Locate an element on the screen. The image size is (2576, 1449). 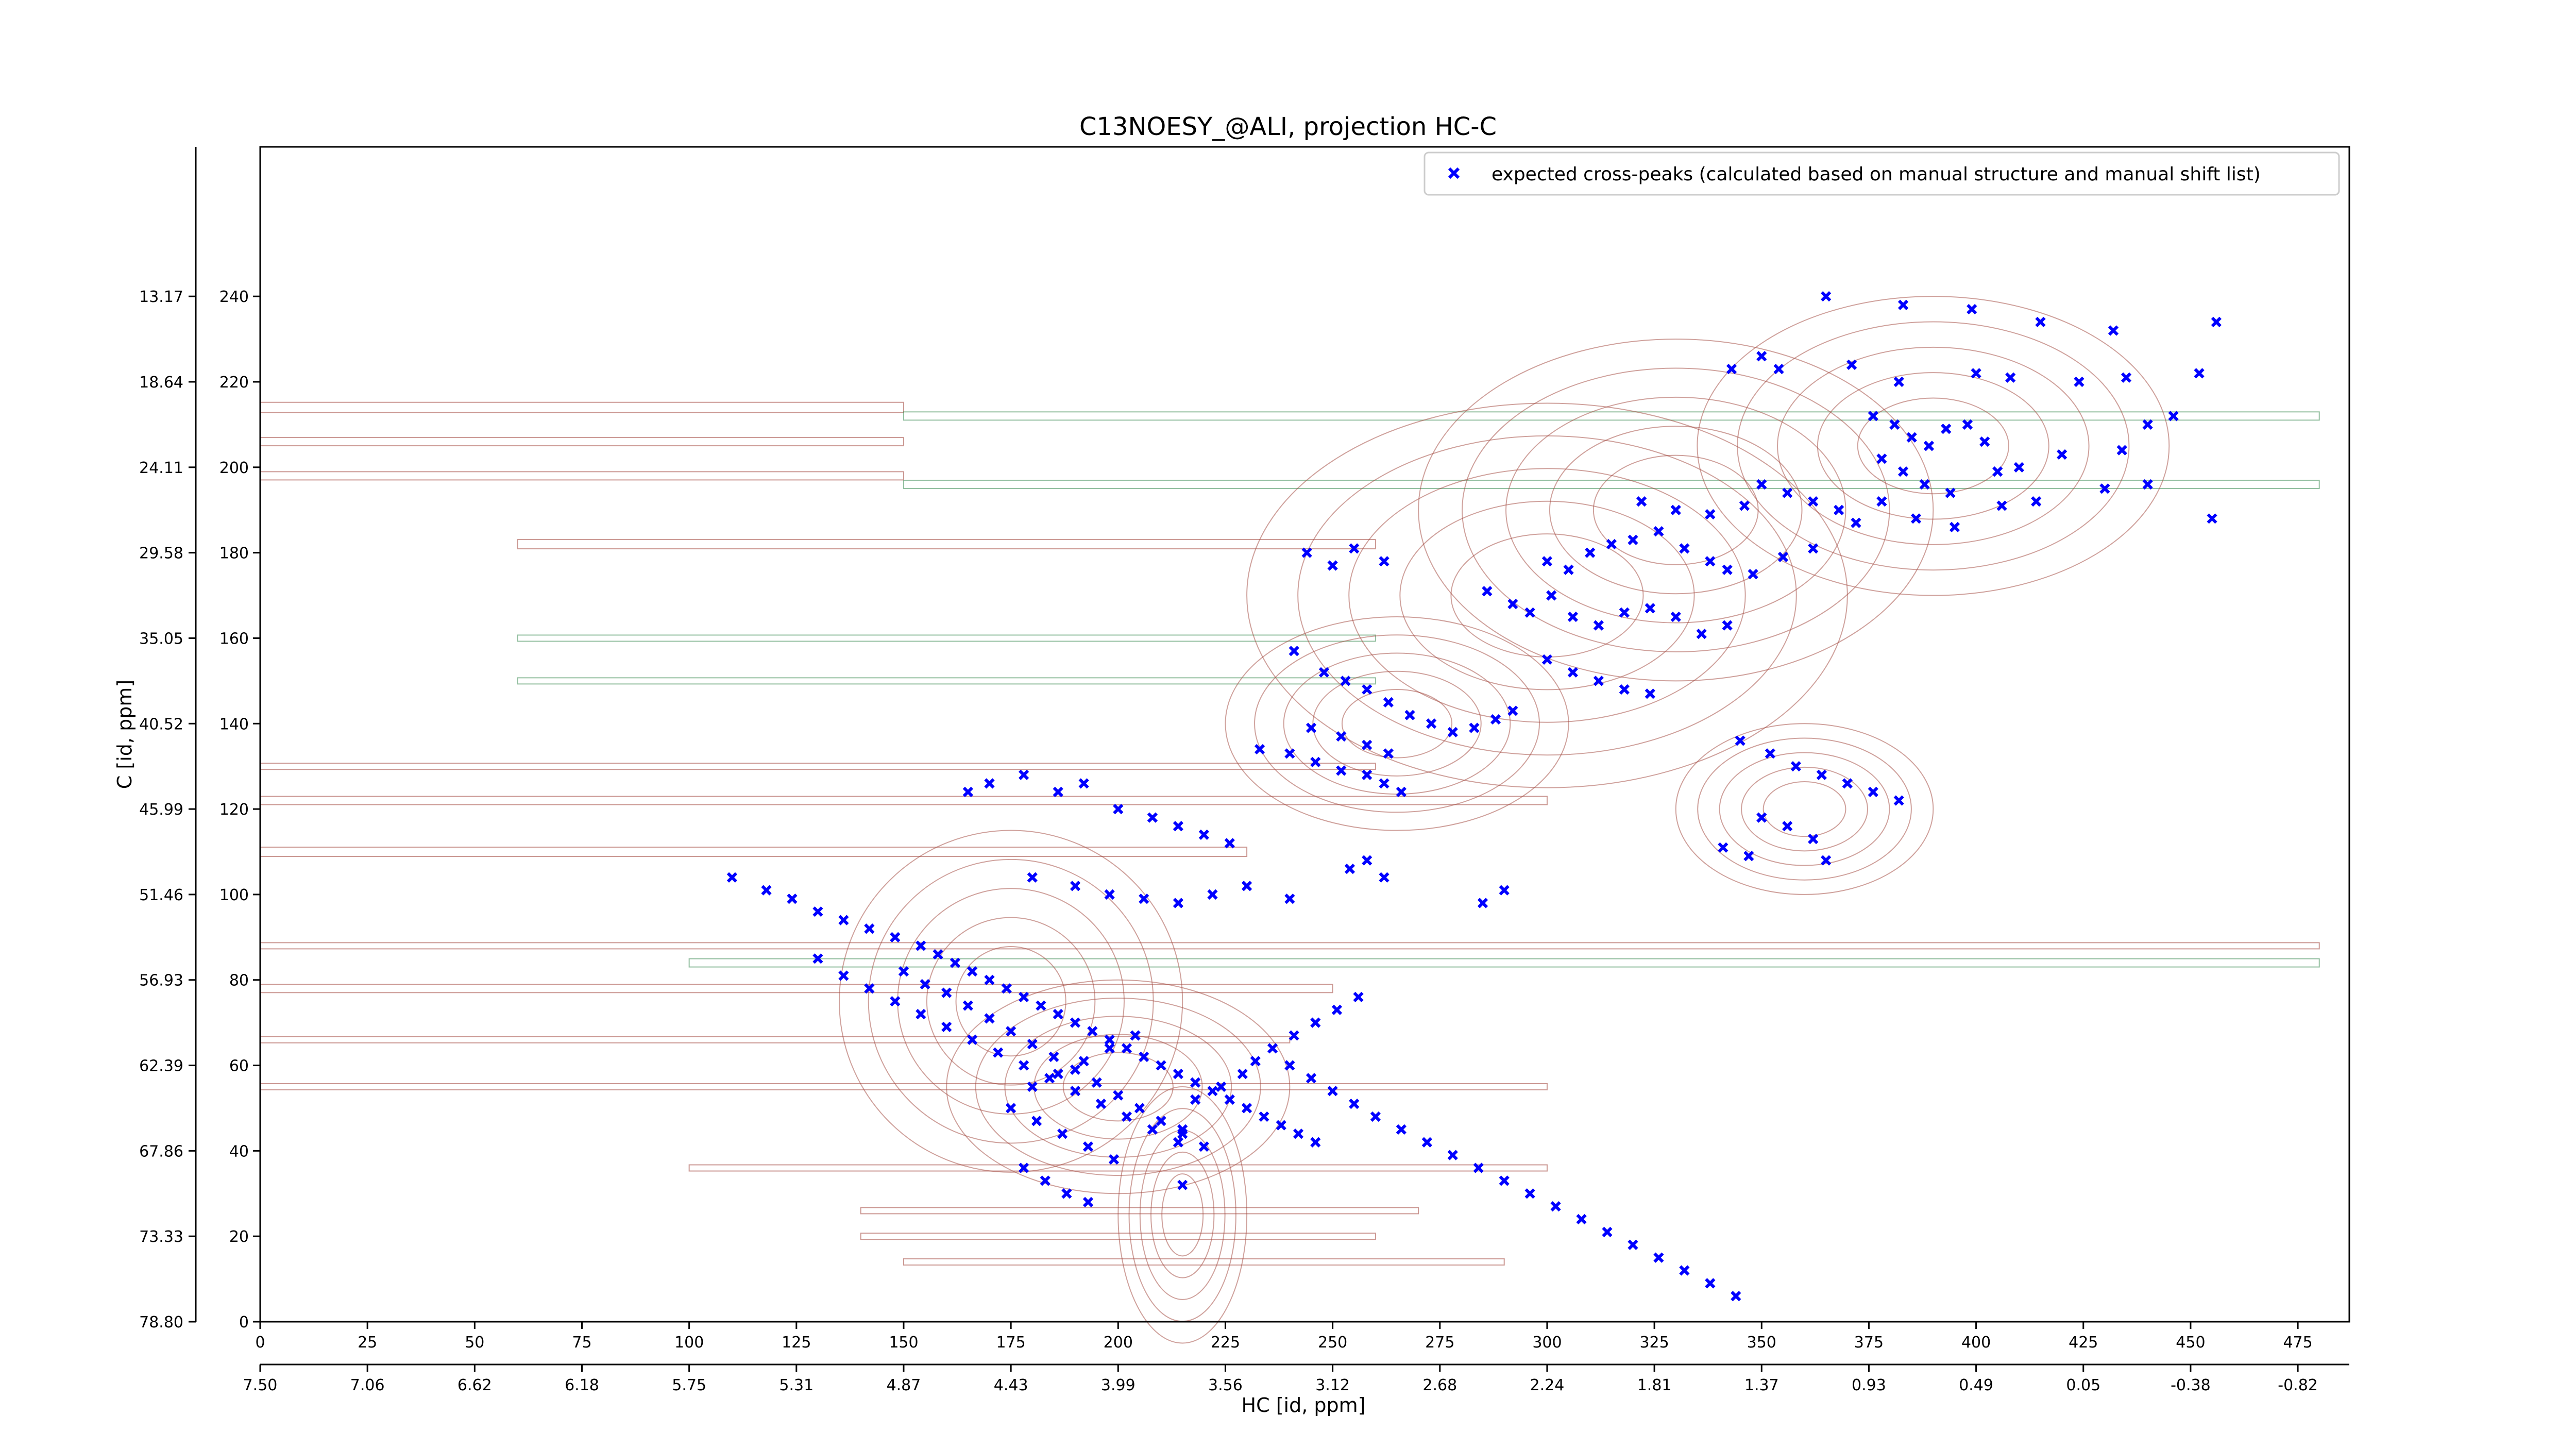
x-ppm-tick-label: 6.18 is located at coordinates (582, 1385).